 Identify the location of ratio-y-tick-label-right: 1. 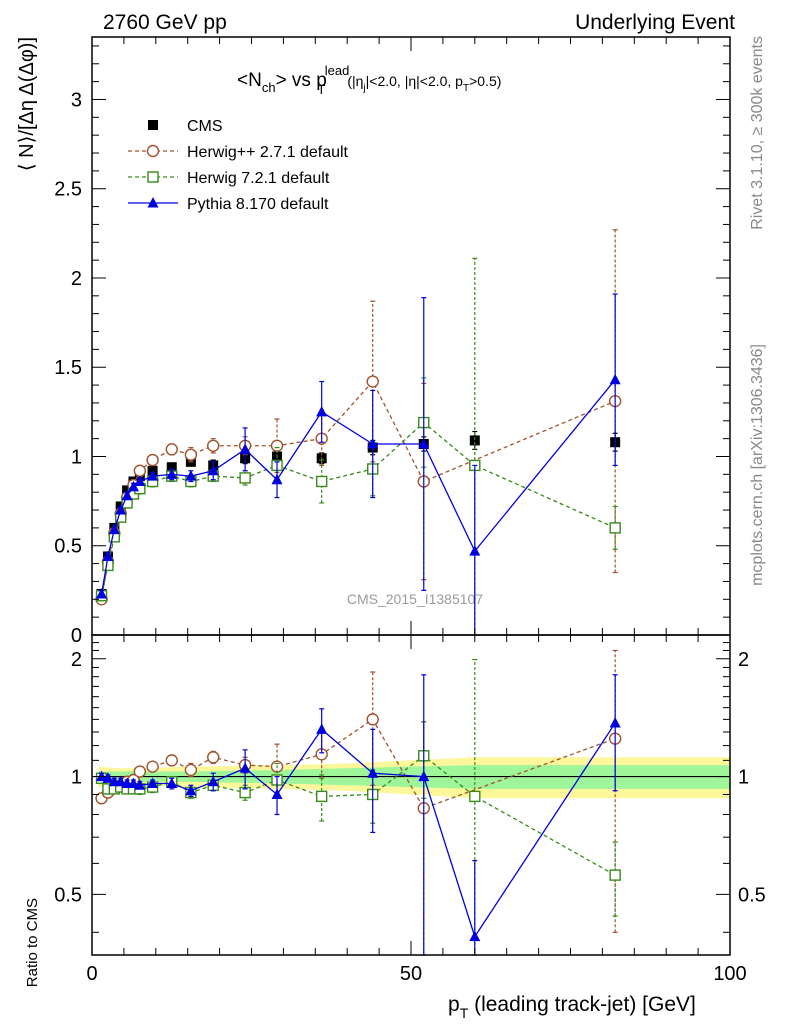
(743, 778).